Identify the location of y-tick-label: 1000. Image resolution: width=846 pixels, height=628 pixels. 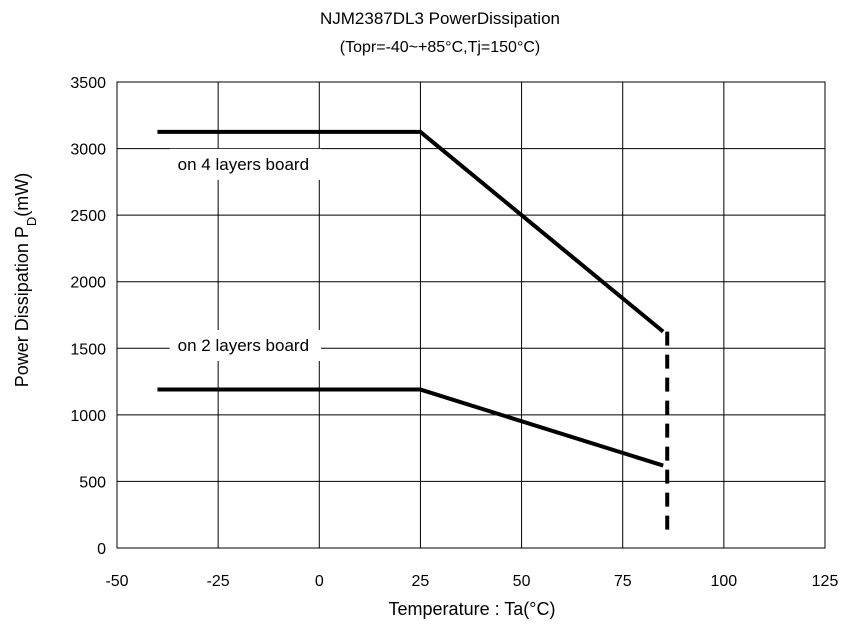
(88, 416).